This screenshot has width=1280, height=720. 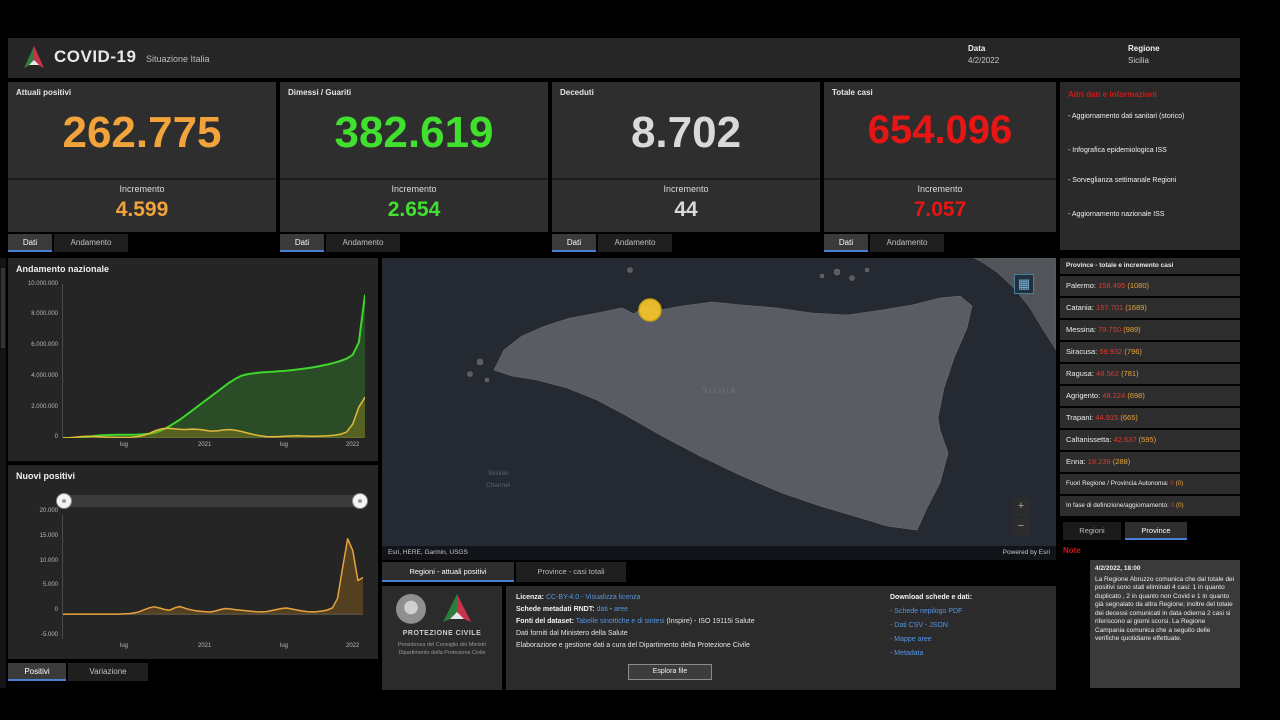 What do you see at coordinates (1132, 329) in the screenshot?
I see `province-increment: (989)` at bounding box center [1132, 329].